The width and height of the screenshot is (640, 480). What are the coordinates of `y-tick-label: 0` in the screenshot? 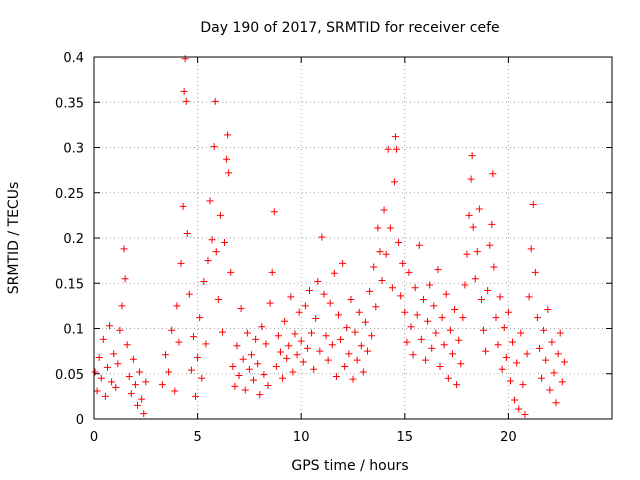 It's located at (80, 420).